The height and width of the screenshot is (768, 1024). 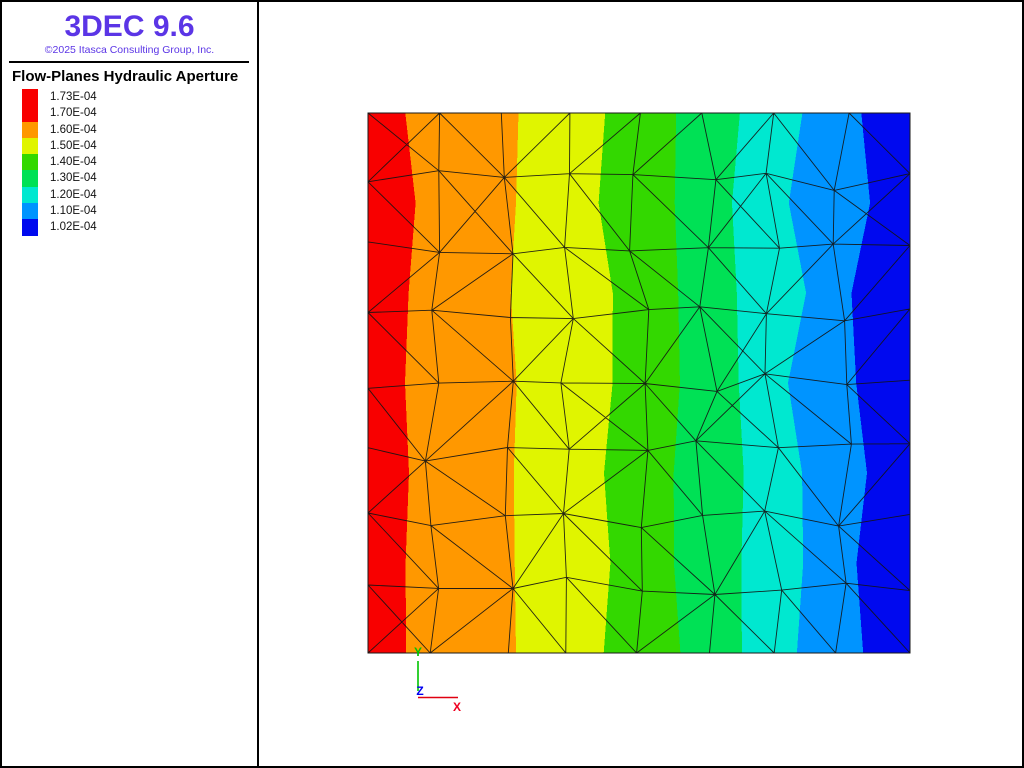 I want to click on legend-value: 1.73E-04, so click(x=73, y=97).